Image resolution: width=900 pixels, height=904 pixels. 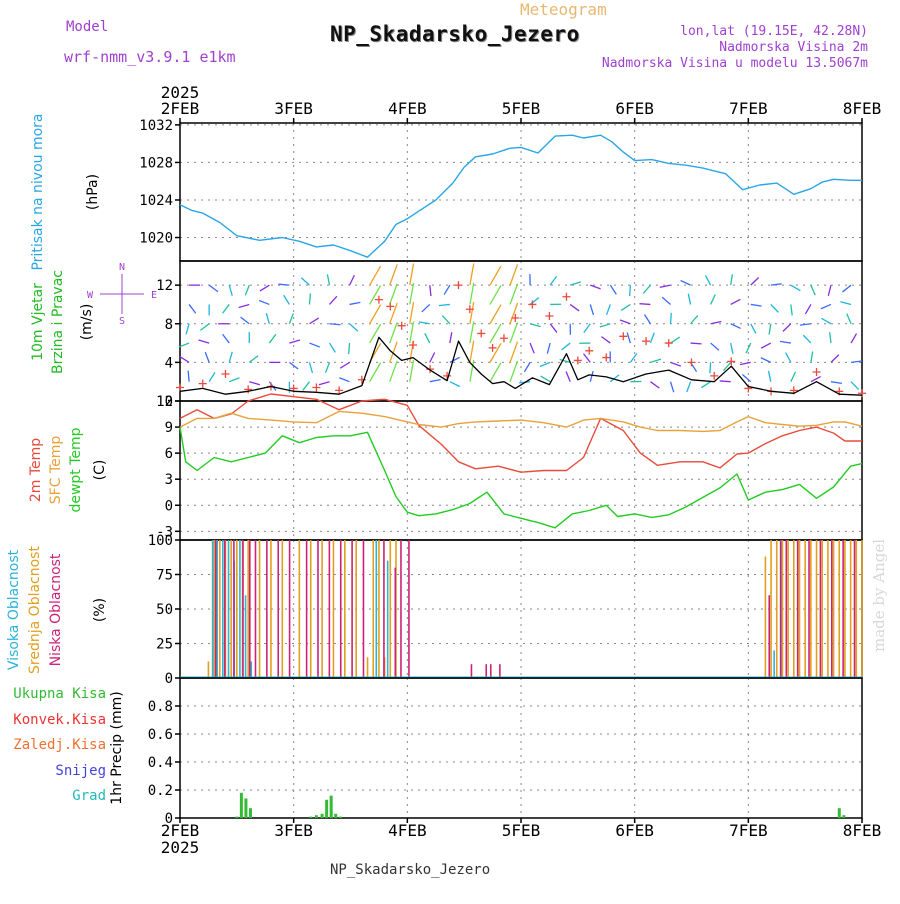 What do you see at coordinates (14, 609) in the screenshot?
I see `cloud-ylabel-high: Visoka Oblacnost` at bounding box center [14, 609].